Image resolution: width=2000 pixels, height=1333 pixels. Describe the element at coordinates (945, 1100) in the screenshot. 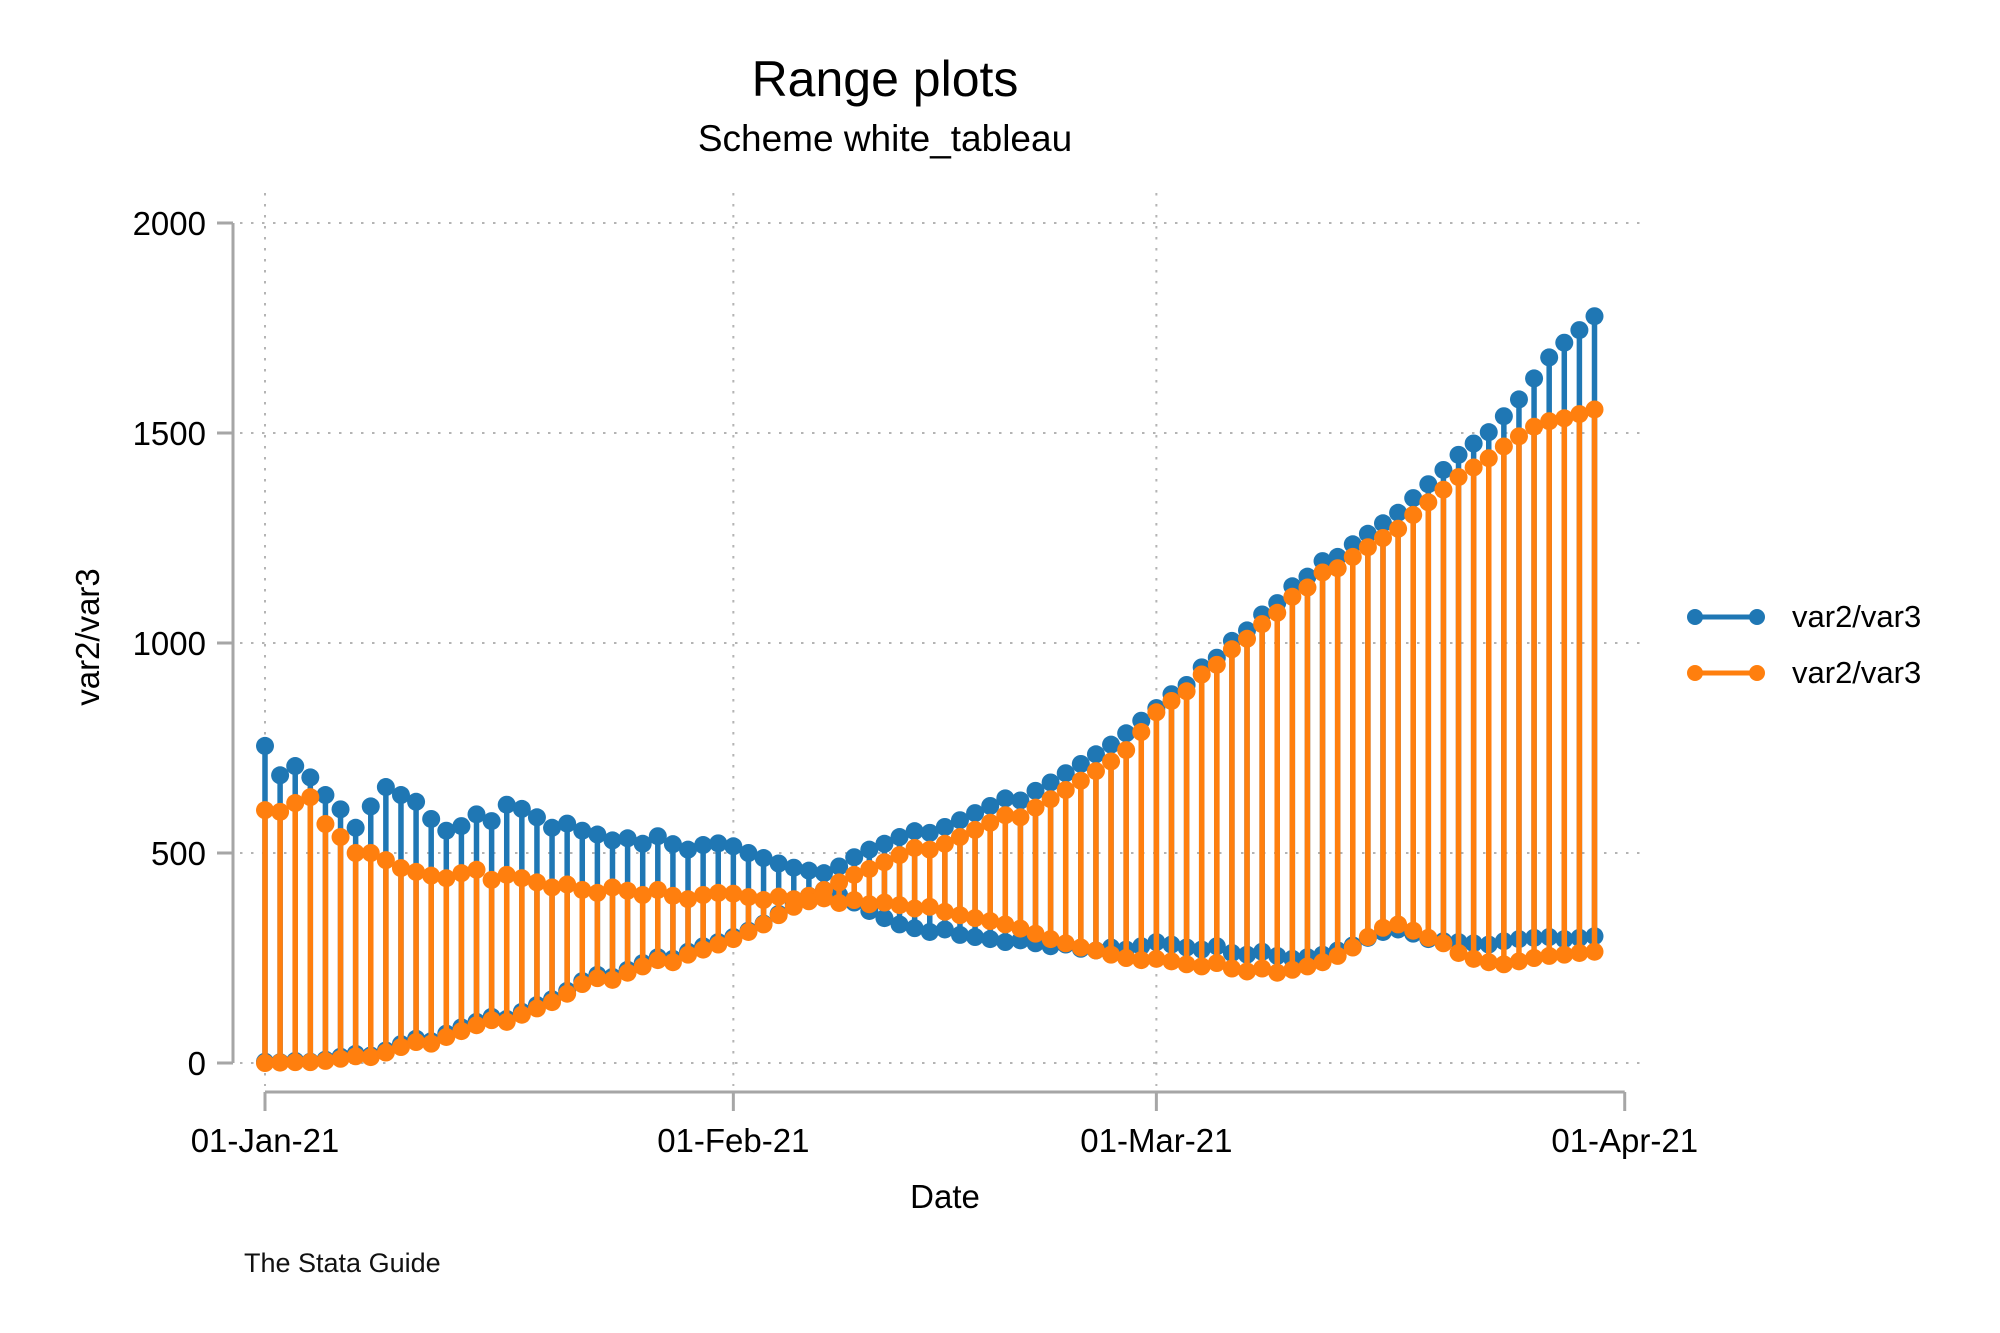

I see `x-axis` at that location.